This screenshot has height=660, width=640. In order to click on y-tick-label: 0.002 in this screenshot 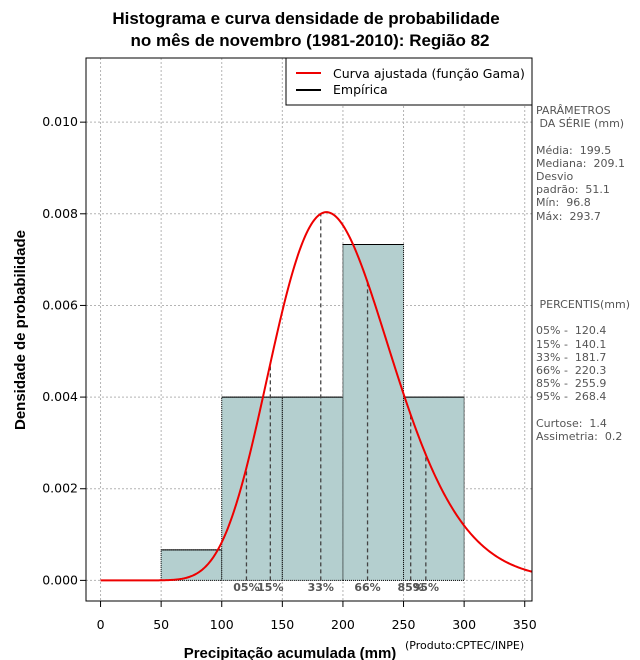, I will do `click(60, 488)`.